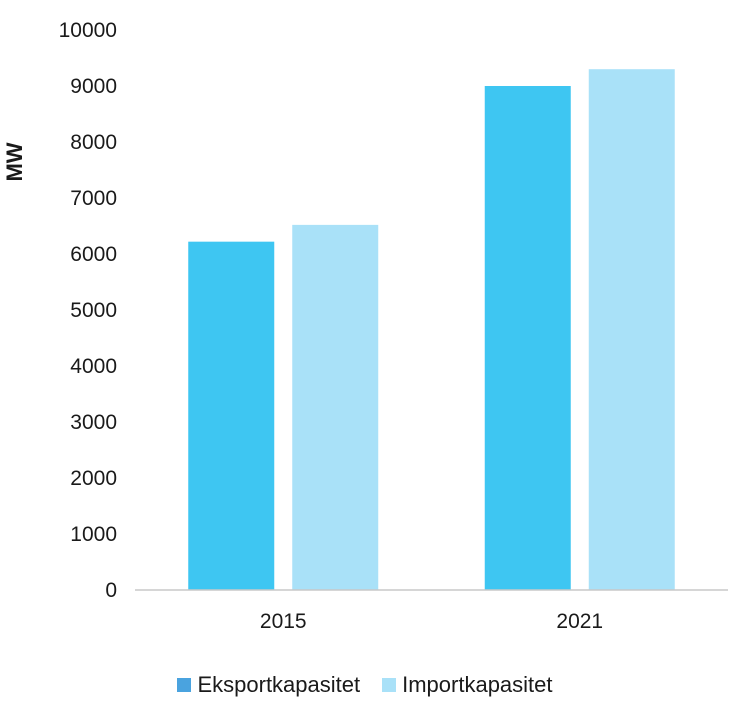 The height and width of the screenshot is (719, 730). I want to click on y-tick-label: 7000, so click(93, 198).